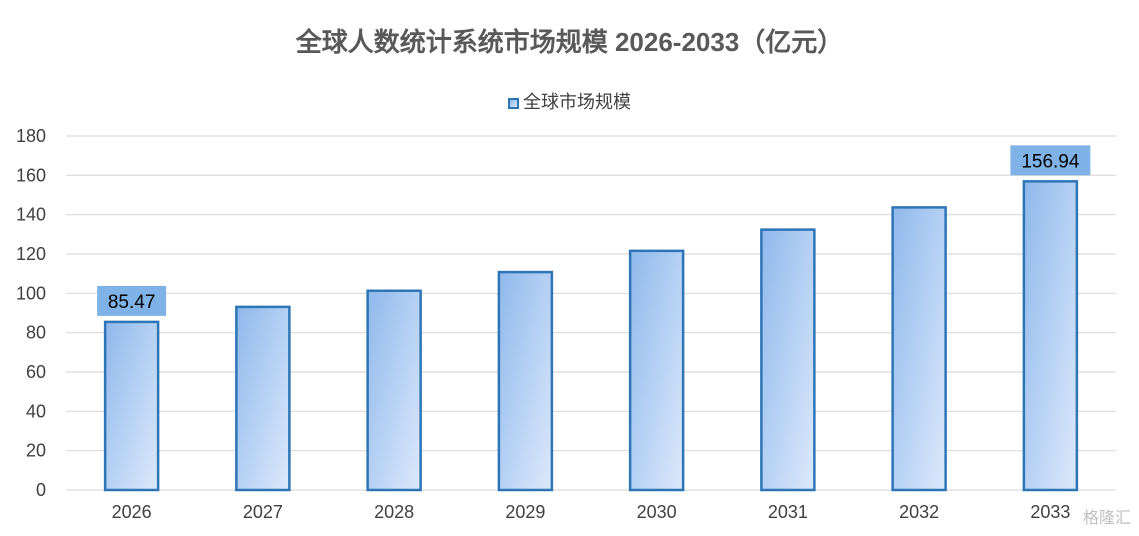  What do you see at coordinates (569, 42) in the screenshot?
I see `chart-title: 全球人数统计系统市场规模 2026-2033（亿元）` at bounding box center [569, 42].